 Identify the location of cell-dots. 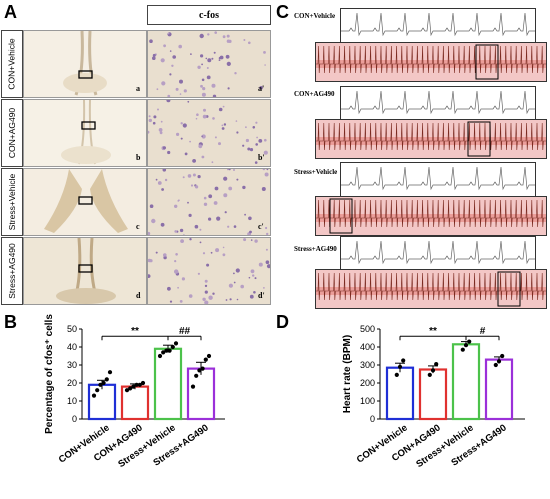
(207, 64).